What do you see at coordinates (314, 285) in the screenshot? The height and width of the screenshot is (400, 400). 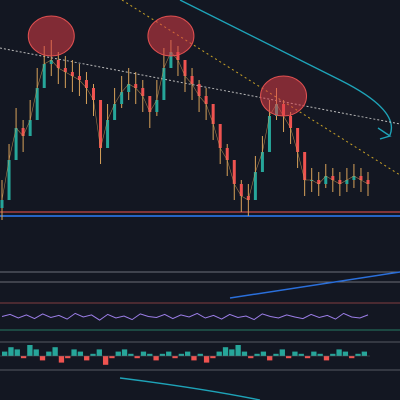 I see `rising-trendline` at bounding box center [314, 285].